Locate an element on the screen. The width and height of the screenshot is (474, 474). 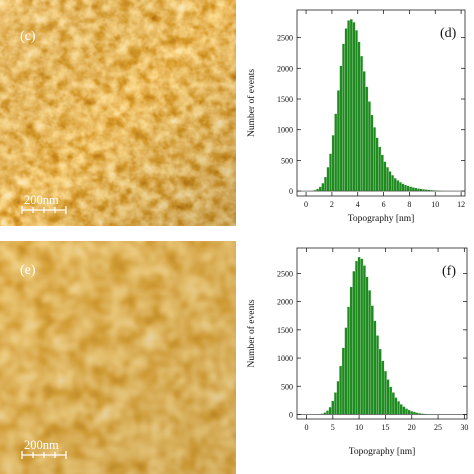
x-tick-label-f: 5 is located at coordinates (333, 427).